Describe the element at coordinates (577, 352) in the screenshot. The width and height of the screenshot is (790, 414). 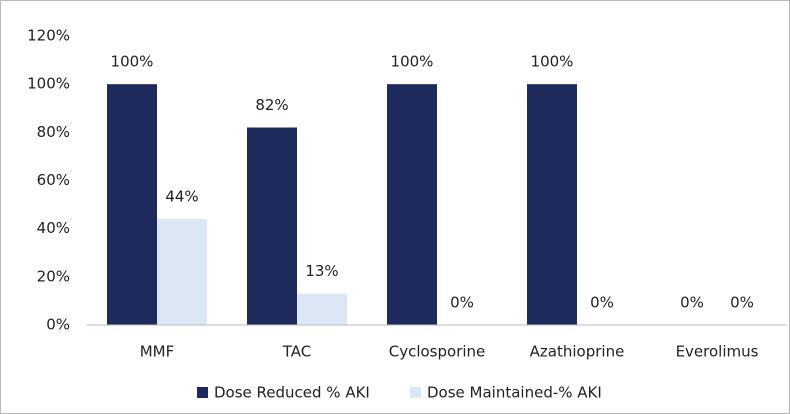
I see `x-tick-label: Azathioprine` at that location.